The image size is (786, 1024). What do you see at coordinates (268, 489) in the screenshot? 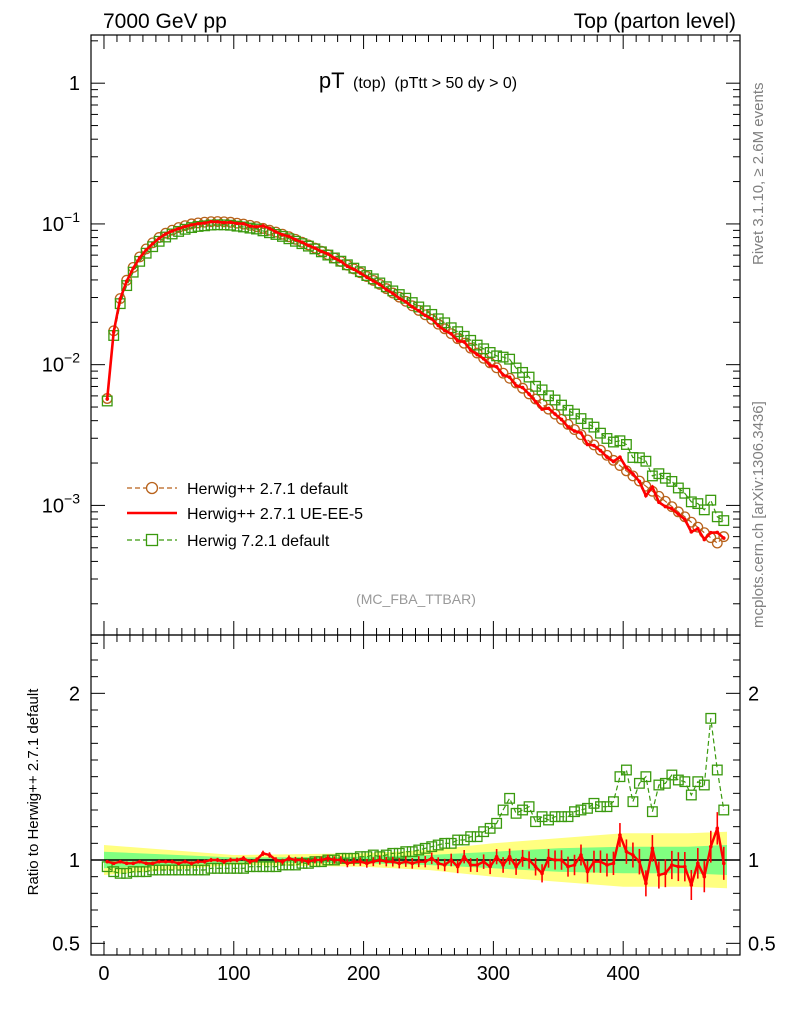
I see `legend-label: Herwig++ 2.7.1 default` at bounding box center [268, 489].